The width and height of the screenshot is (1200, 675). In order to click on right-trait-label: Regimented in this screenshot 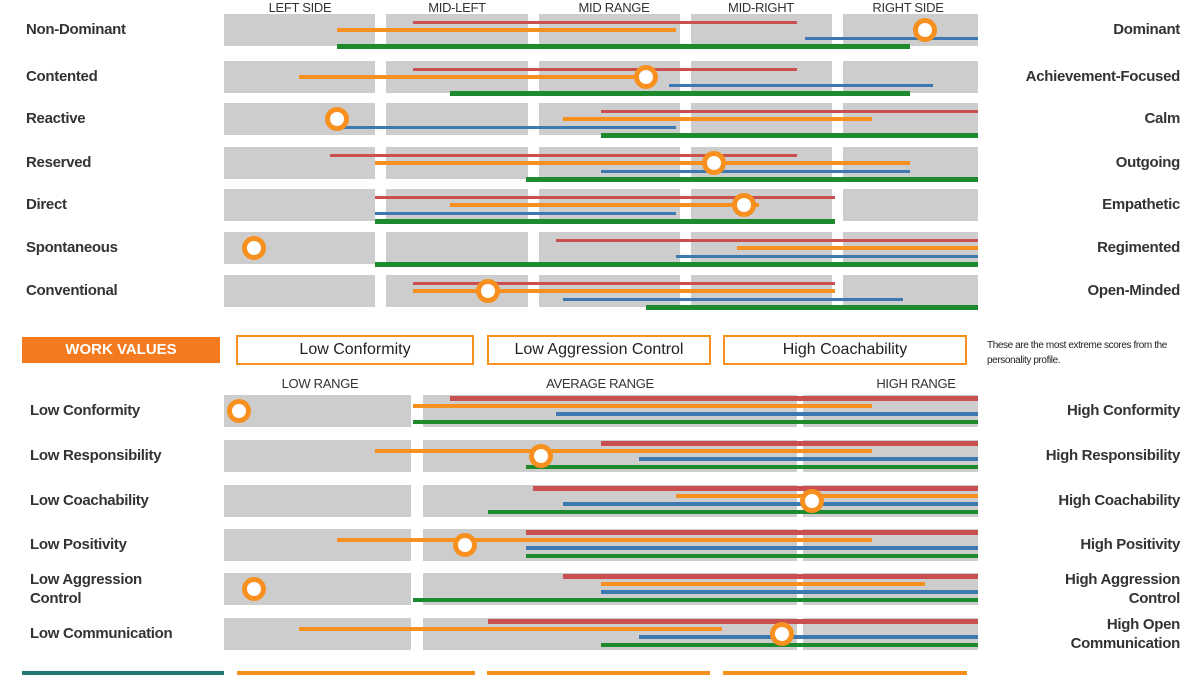, I will do `click(1138, 247)`.